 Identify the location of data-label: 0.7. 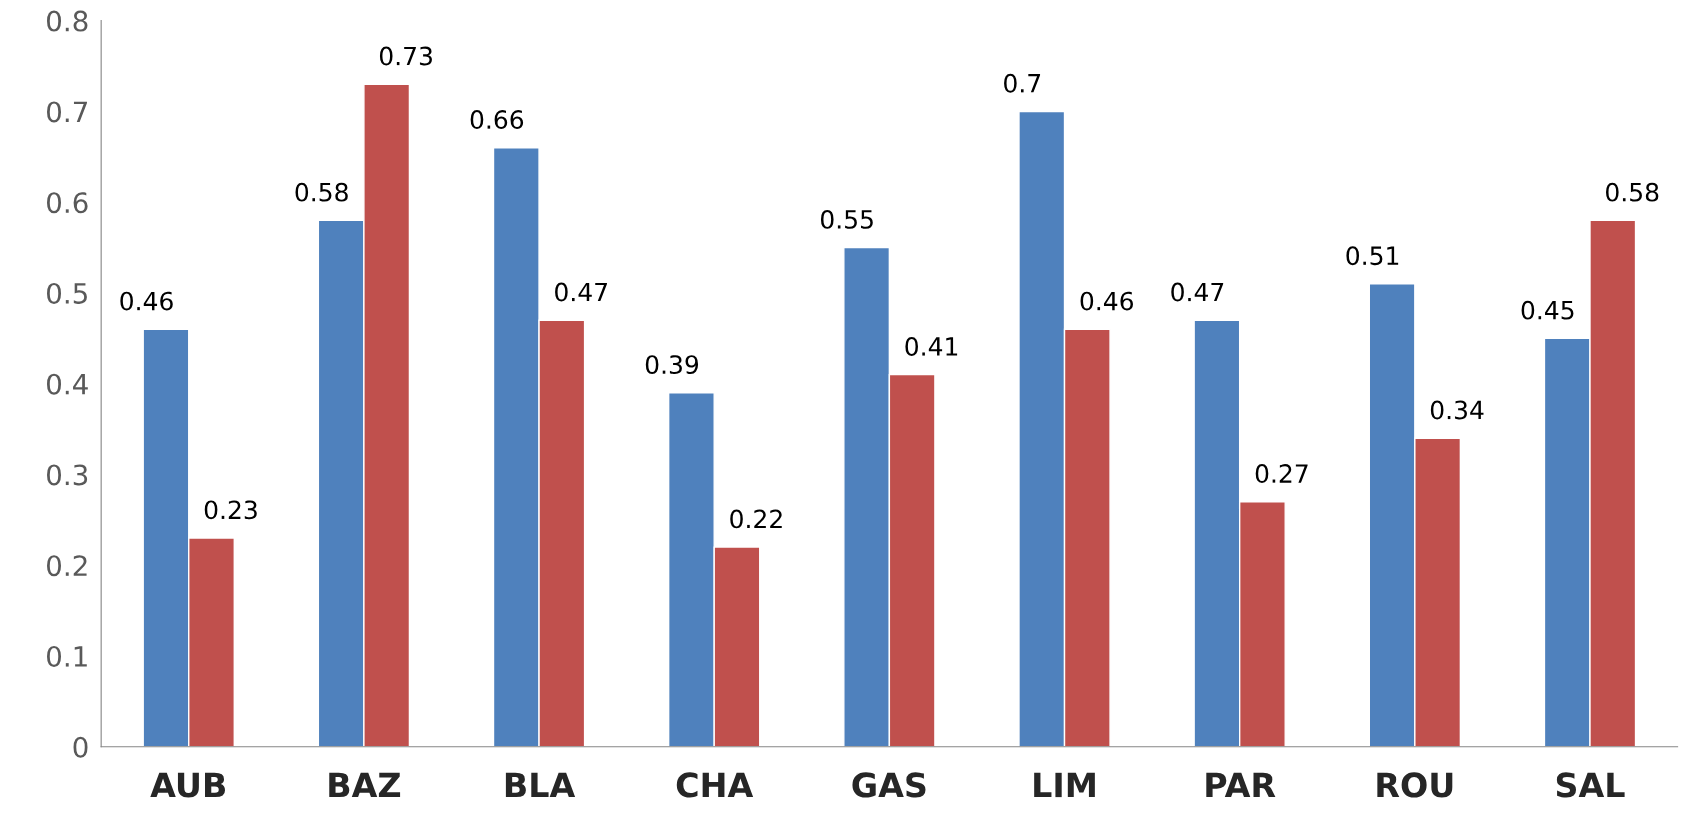
(1022, 83).